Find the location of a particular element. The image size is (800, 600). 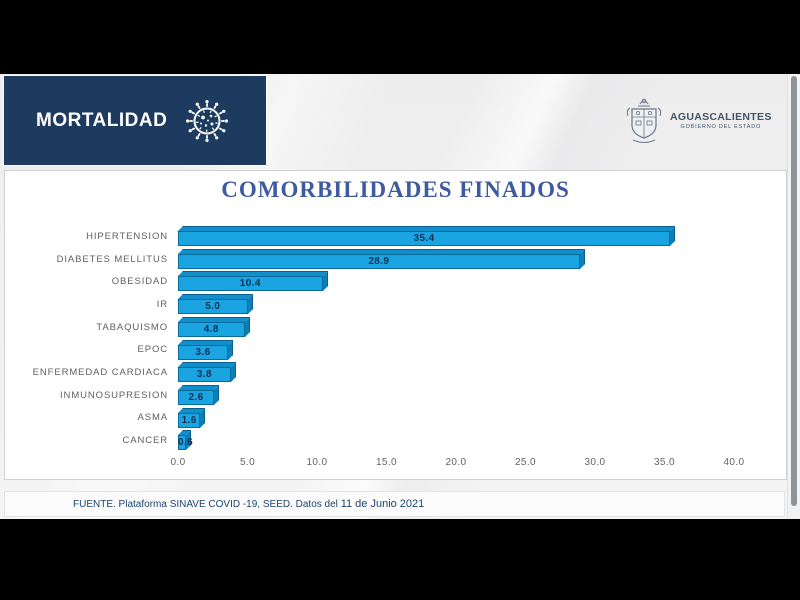

bar-asma: 1.6 is located at coordinates (192, 417).